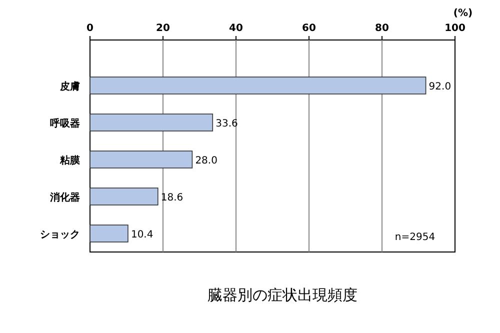 Image resolution: width=500 pixels, height=333 pixels. What do you see at coordinates (440, 87) in the screenshot?
I see `data-label: 92.0` at bounding box center [440, 87].